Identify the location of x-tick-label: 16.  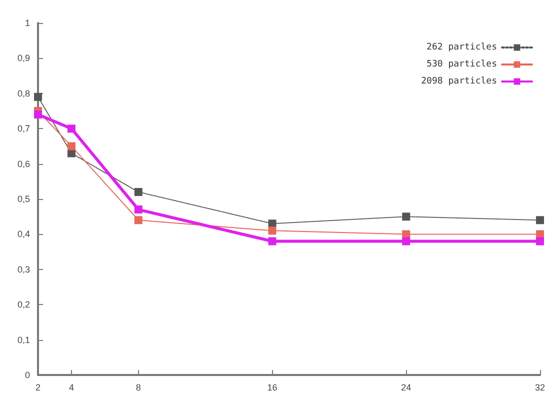
(272, 387).